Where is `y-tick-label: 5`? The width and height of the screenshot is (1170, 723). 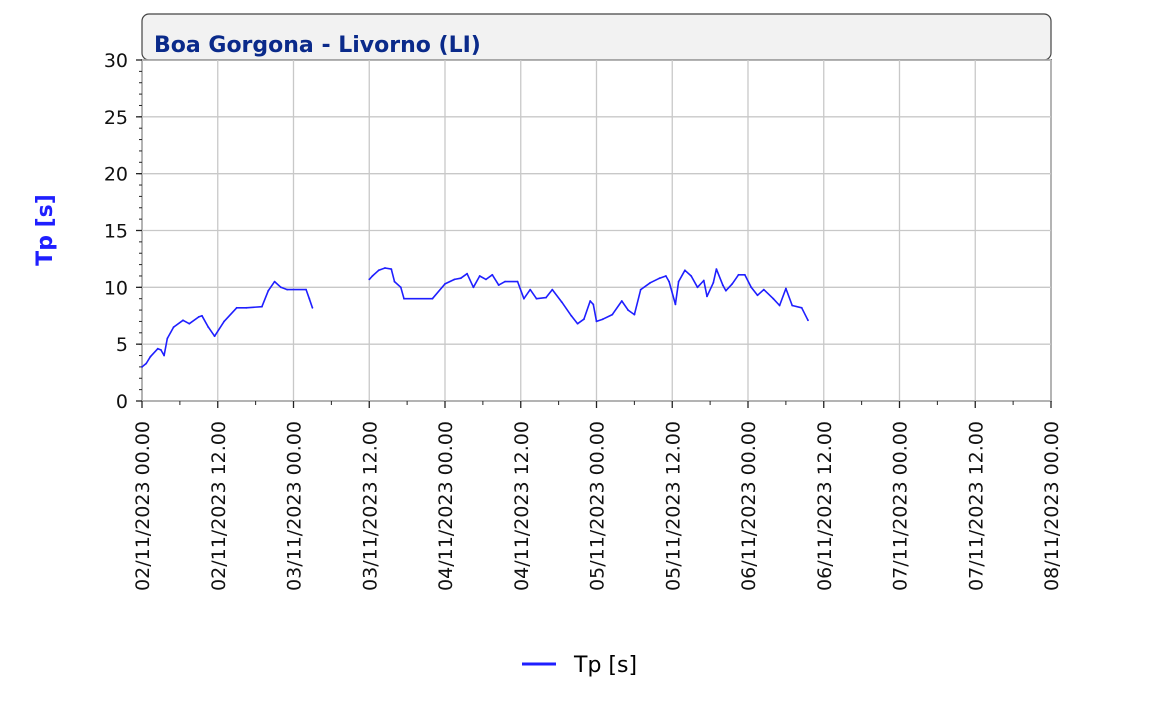
y-tick-label: 5 is located at coordinates (122, 345).